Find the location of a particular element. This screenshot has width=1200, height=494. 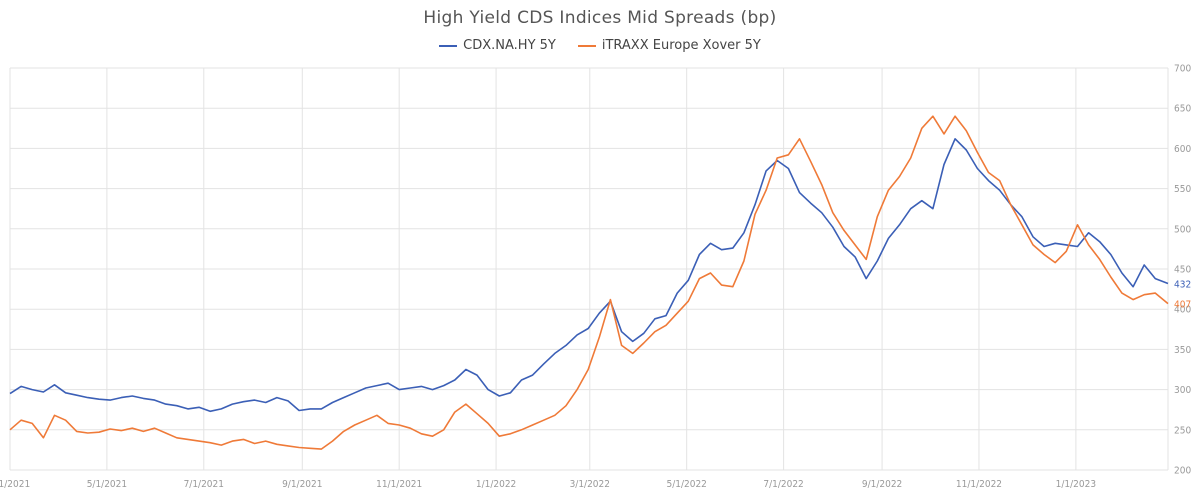

end-label-cdx: 432 is located at coordinates (1182, 284).